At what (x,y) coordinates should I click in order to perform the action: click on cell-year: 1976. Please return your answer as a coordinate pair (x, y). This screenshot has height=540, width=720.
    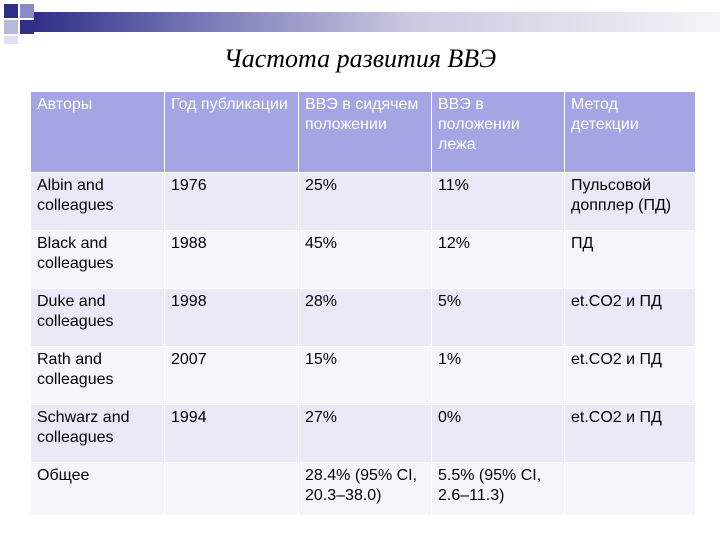
    Looking at the image, I should click on (231, 201).